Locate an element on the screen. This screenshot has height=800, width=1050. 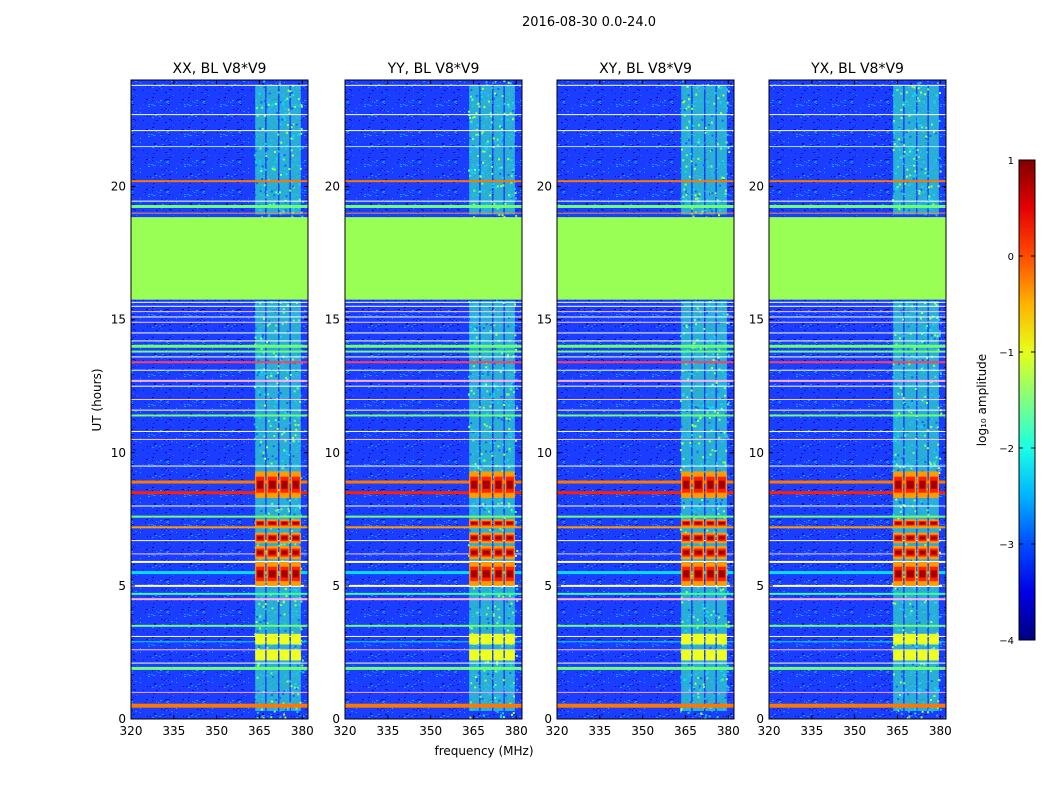
y-tick-label: 5 is located at coordinates (548, 586).